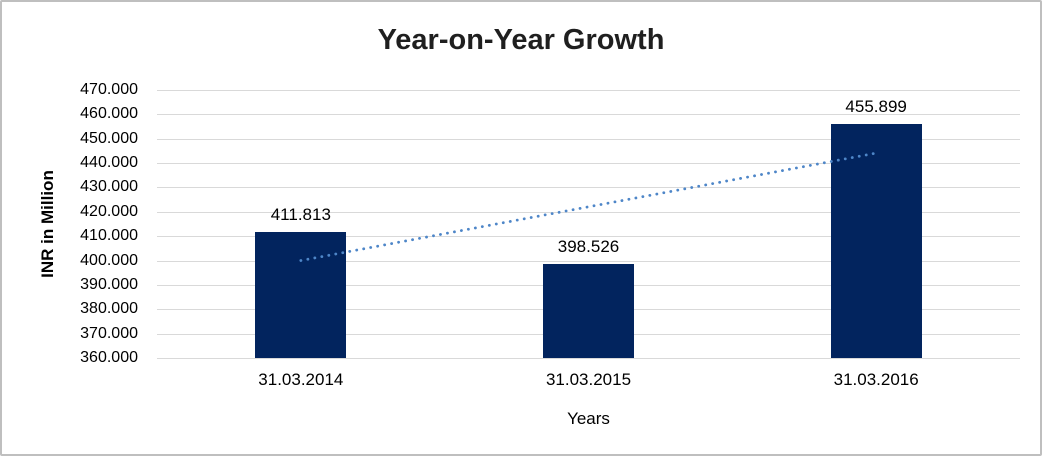 The image size is (1042, 456). What do you see at coordinates (109, 260) in the screenshot?
I see `y-tick-label: 400.000` at bounding box center [109, 260].